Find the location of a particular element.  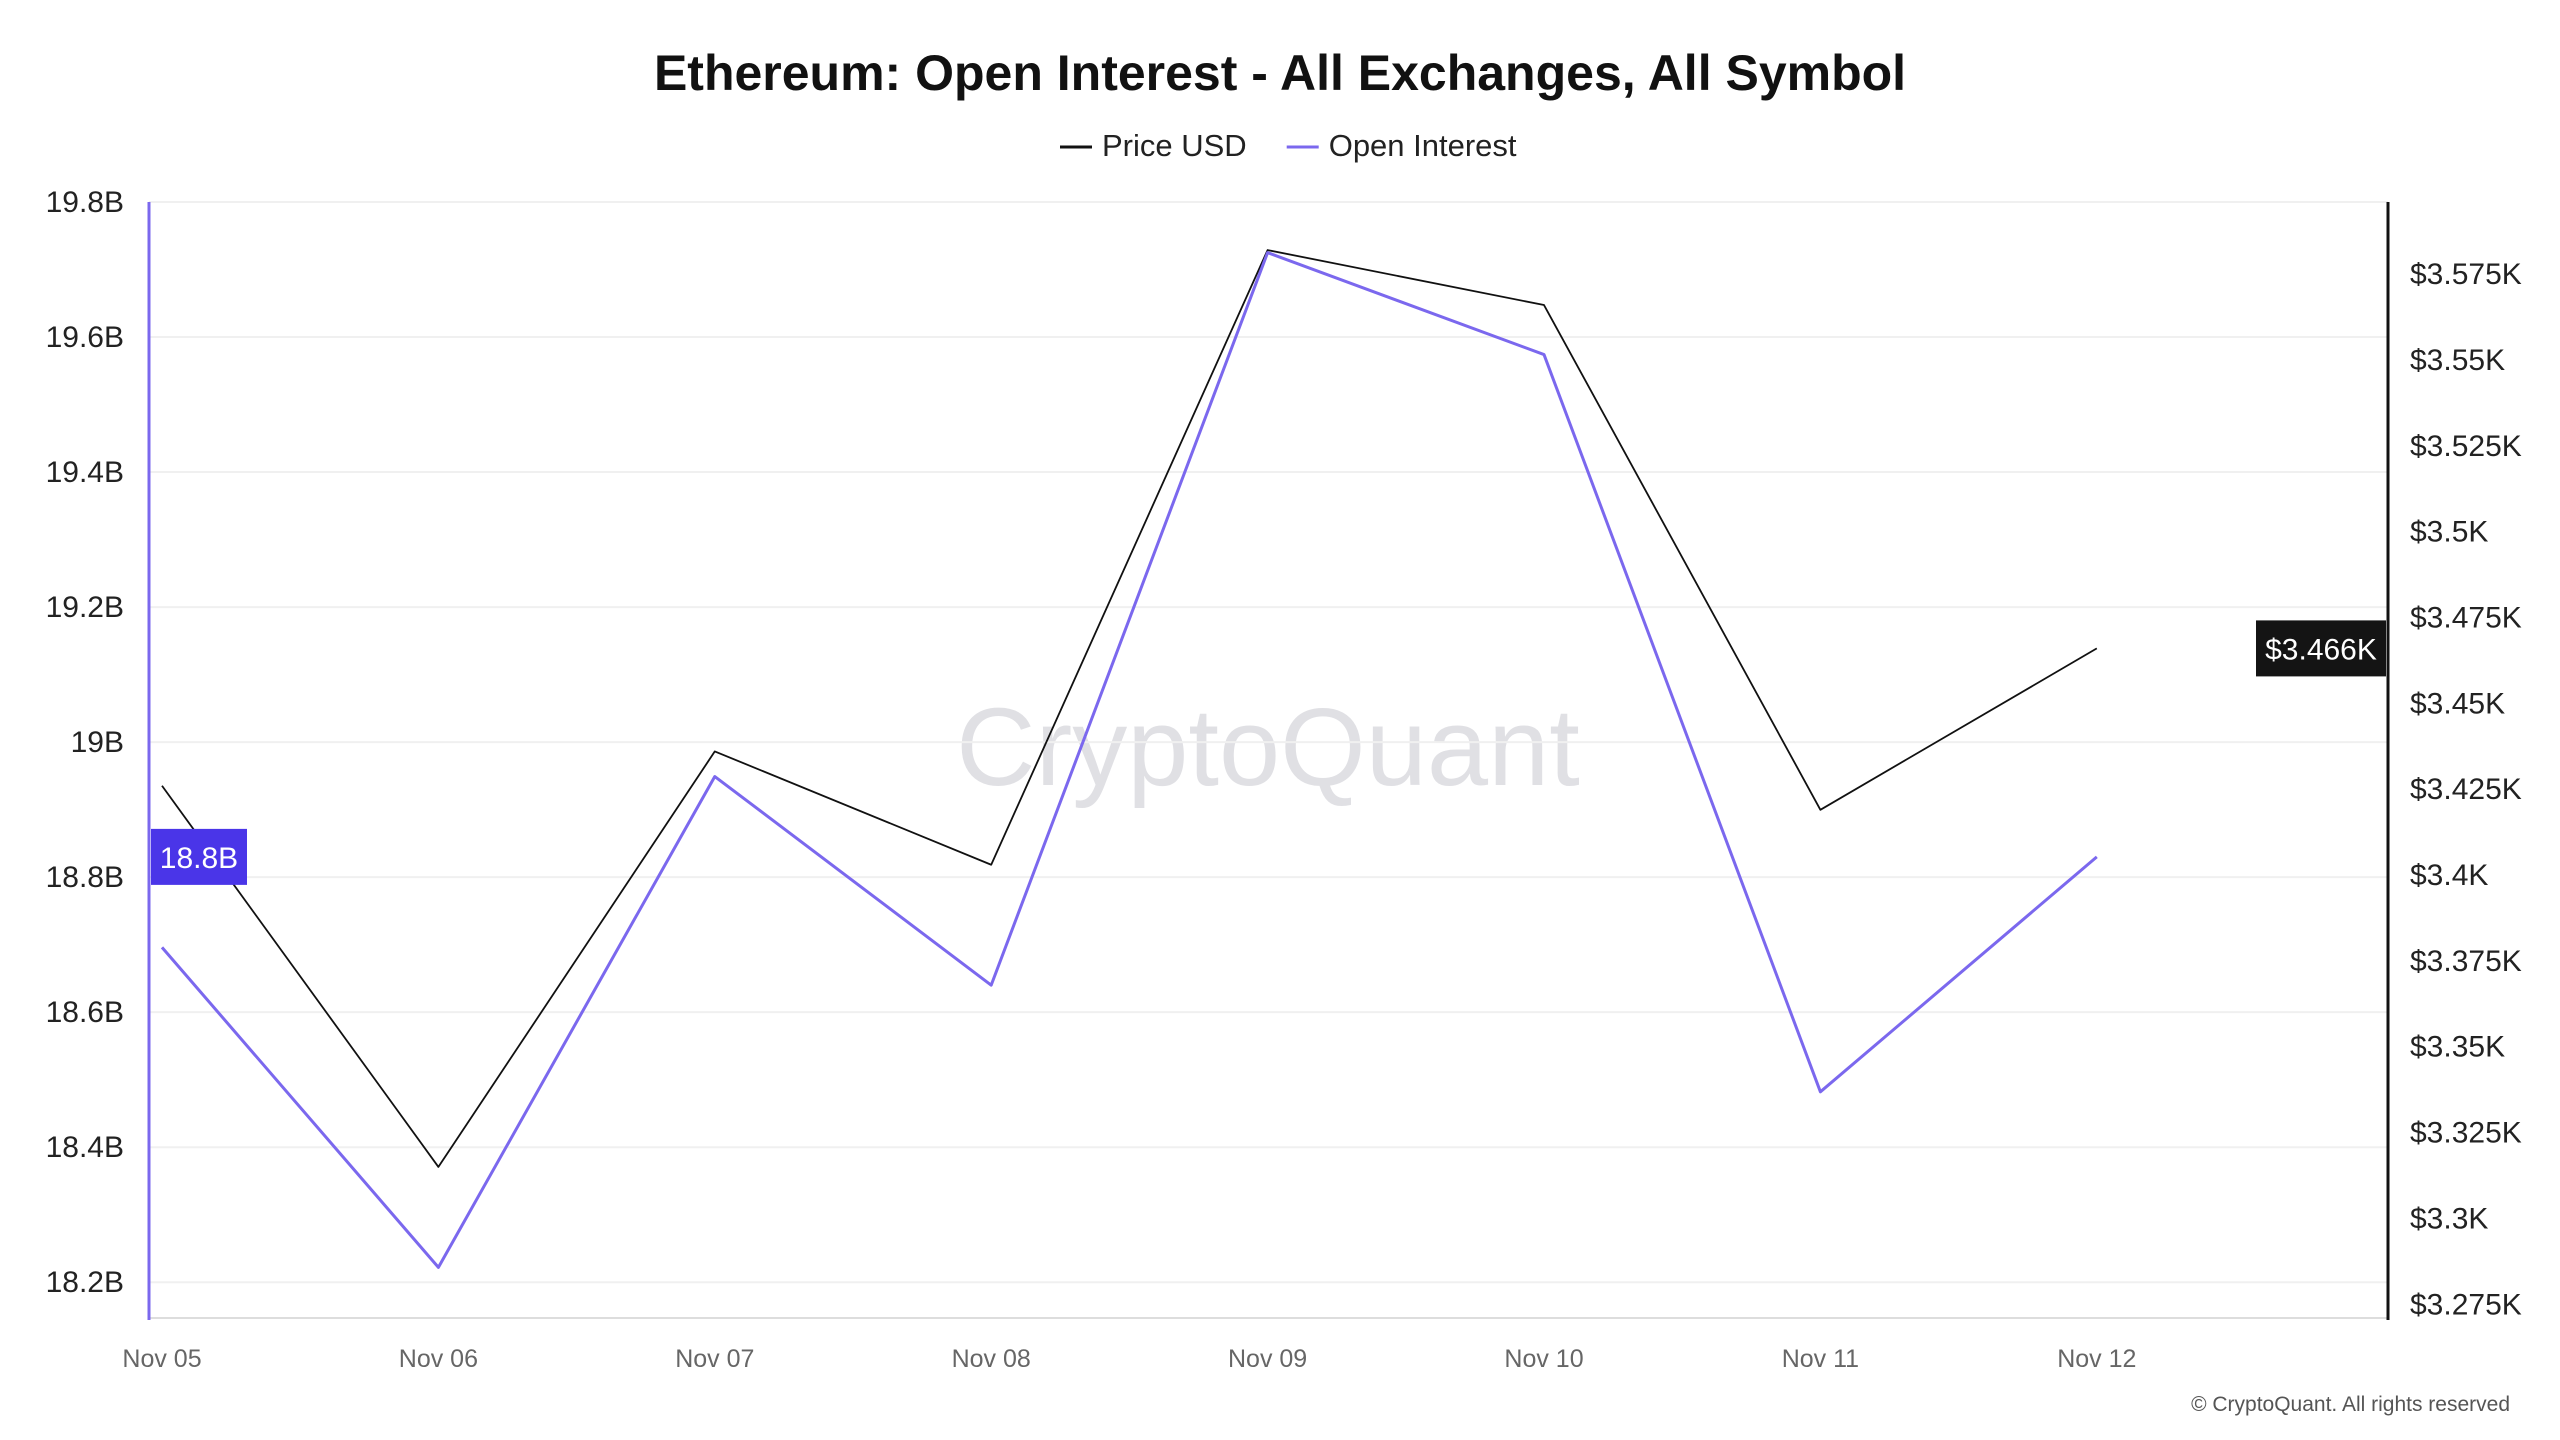

left-current-badge is located at coordinates (199, 856).